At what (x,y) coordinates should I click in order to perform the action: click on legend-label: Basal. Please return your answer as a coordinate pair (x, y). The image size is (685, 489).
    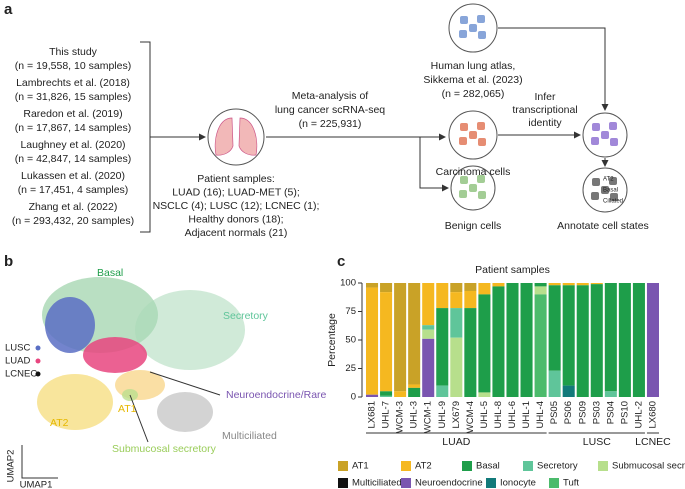
    Looking at the image, I should click on (488, 466).